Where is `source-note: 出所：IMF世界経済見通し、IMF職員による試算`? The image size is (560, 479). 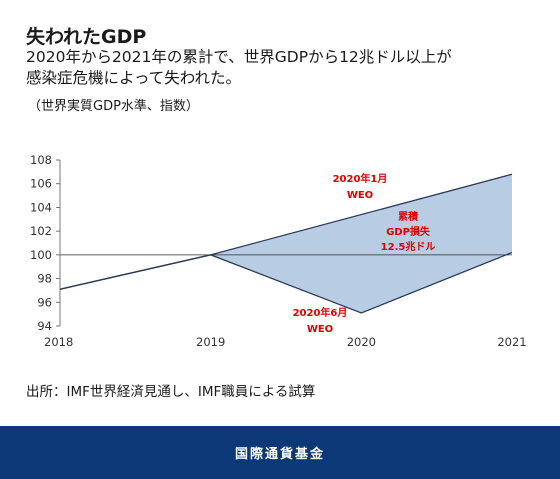
source-note: 出所：IMF世界経済見通し、IMF職員による試算 is located at coordinates (171, 392).